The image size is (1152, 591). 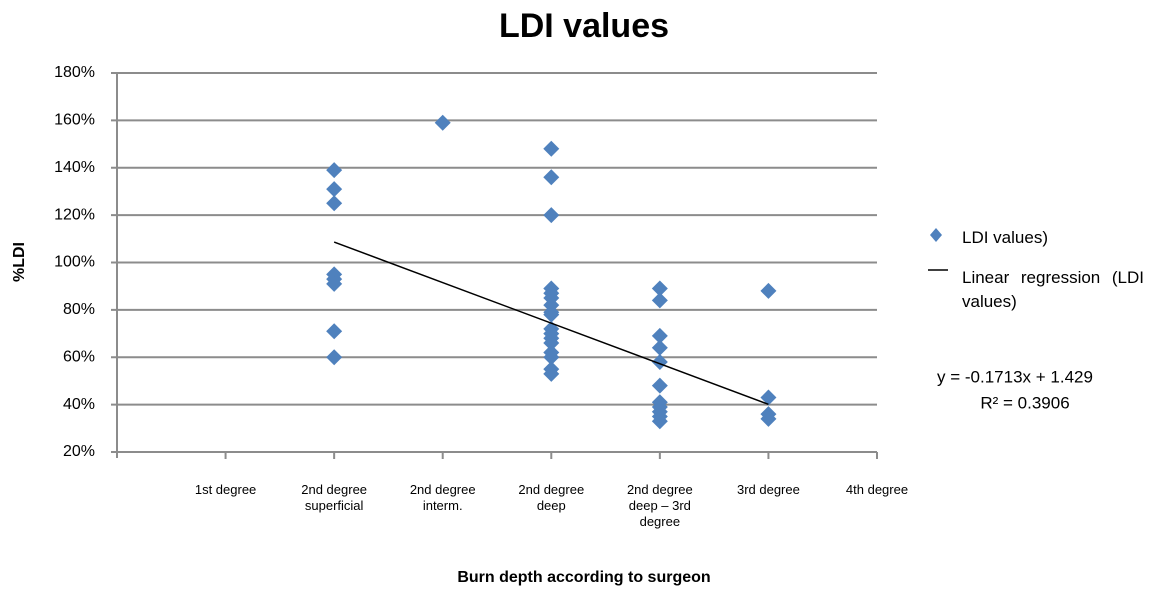 I want to click on y-tick-label: 100%, so click(x=74, y=262).